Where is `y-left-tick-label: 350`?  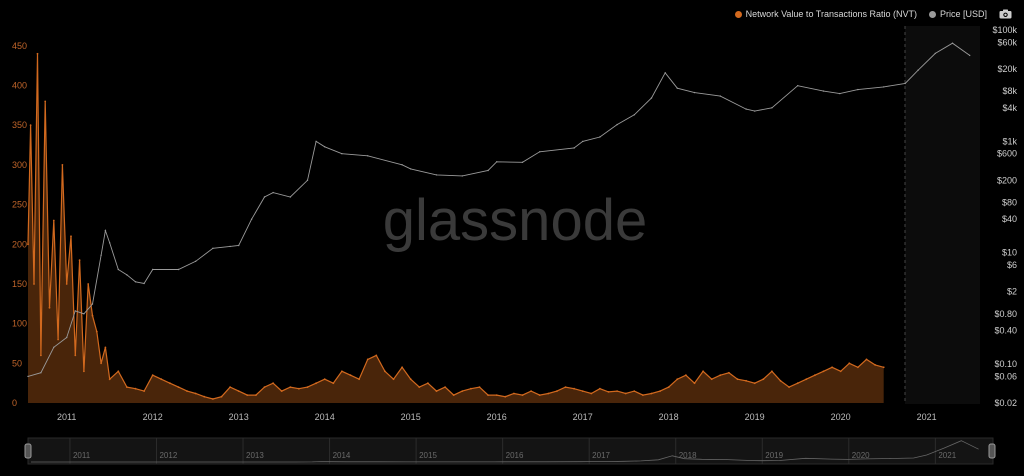
y-left-tick-label: 350 is located at coordinates (19, 125).